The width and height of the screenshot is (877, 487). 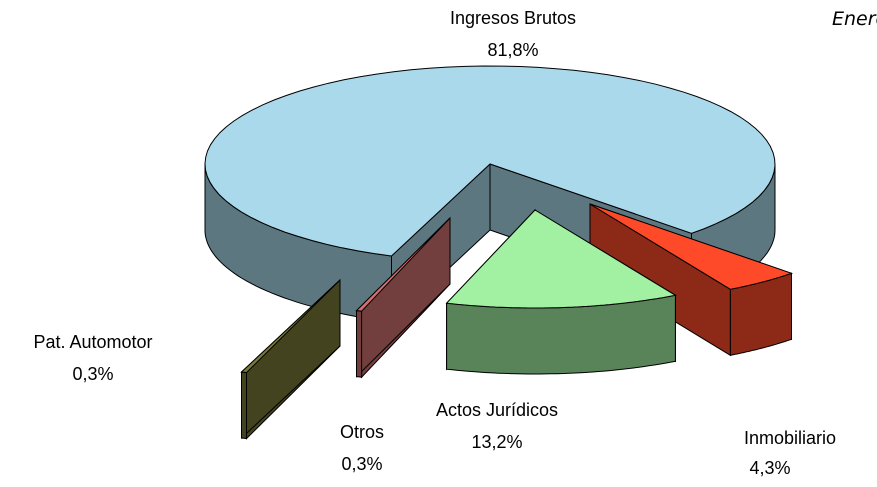 I want to click on slice-label: Pat. Automotor, so click(x=93, y=342).